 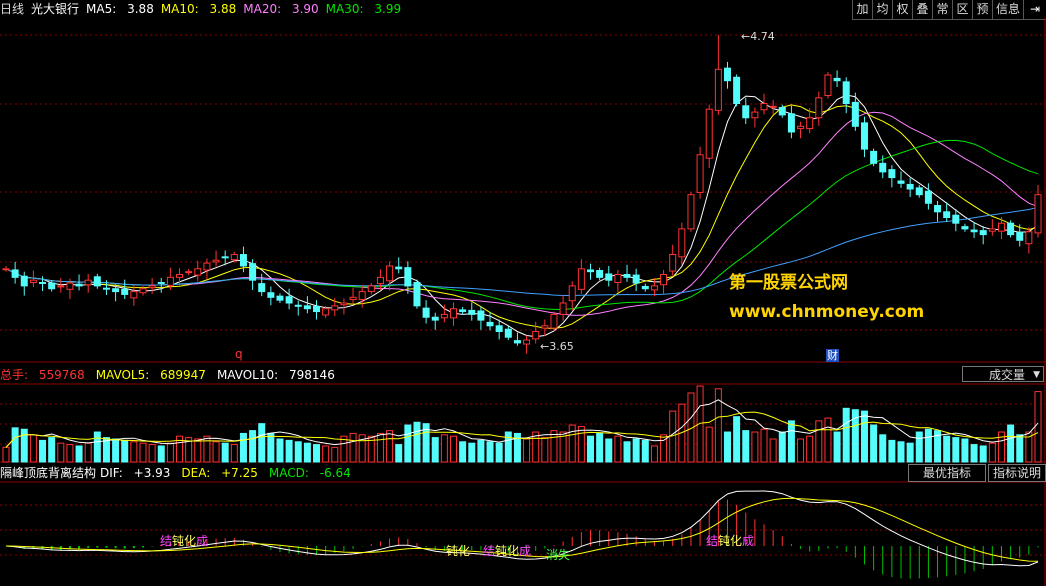 I want to click on ma20-label: MA20: 3.90, so click(x=281, y=9).